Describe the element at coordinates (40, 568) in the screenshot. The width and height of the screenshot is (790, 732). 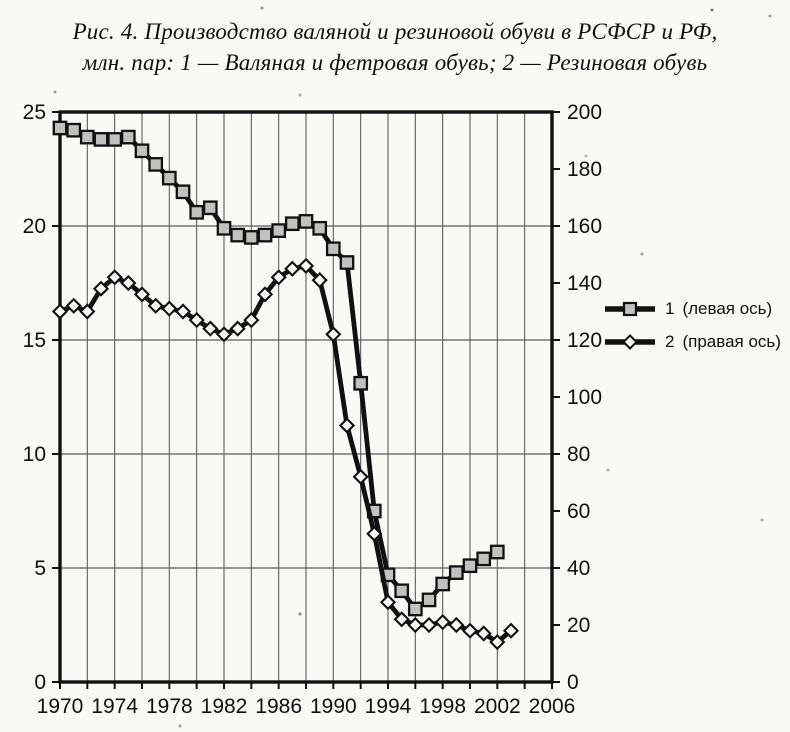
I see `svg-text: 5` at that location.